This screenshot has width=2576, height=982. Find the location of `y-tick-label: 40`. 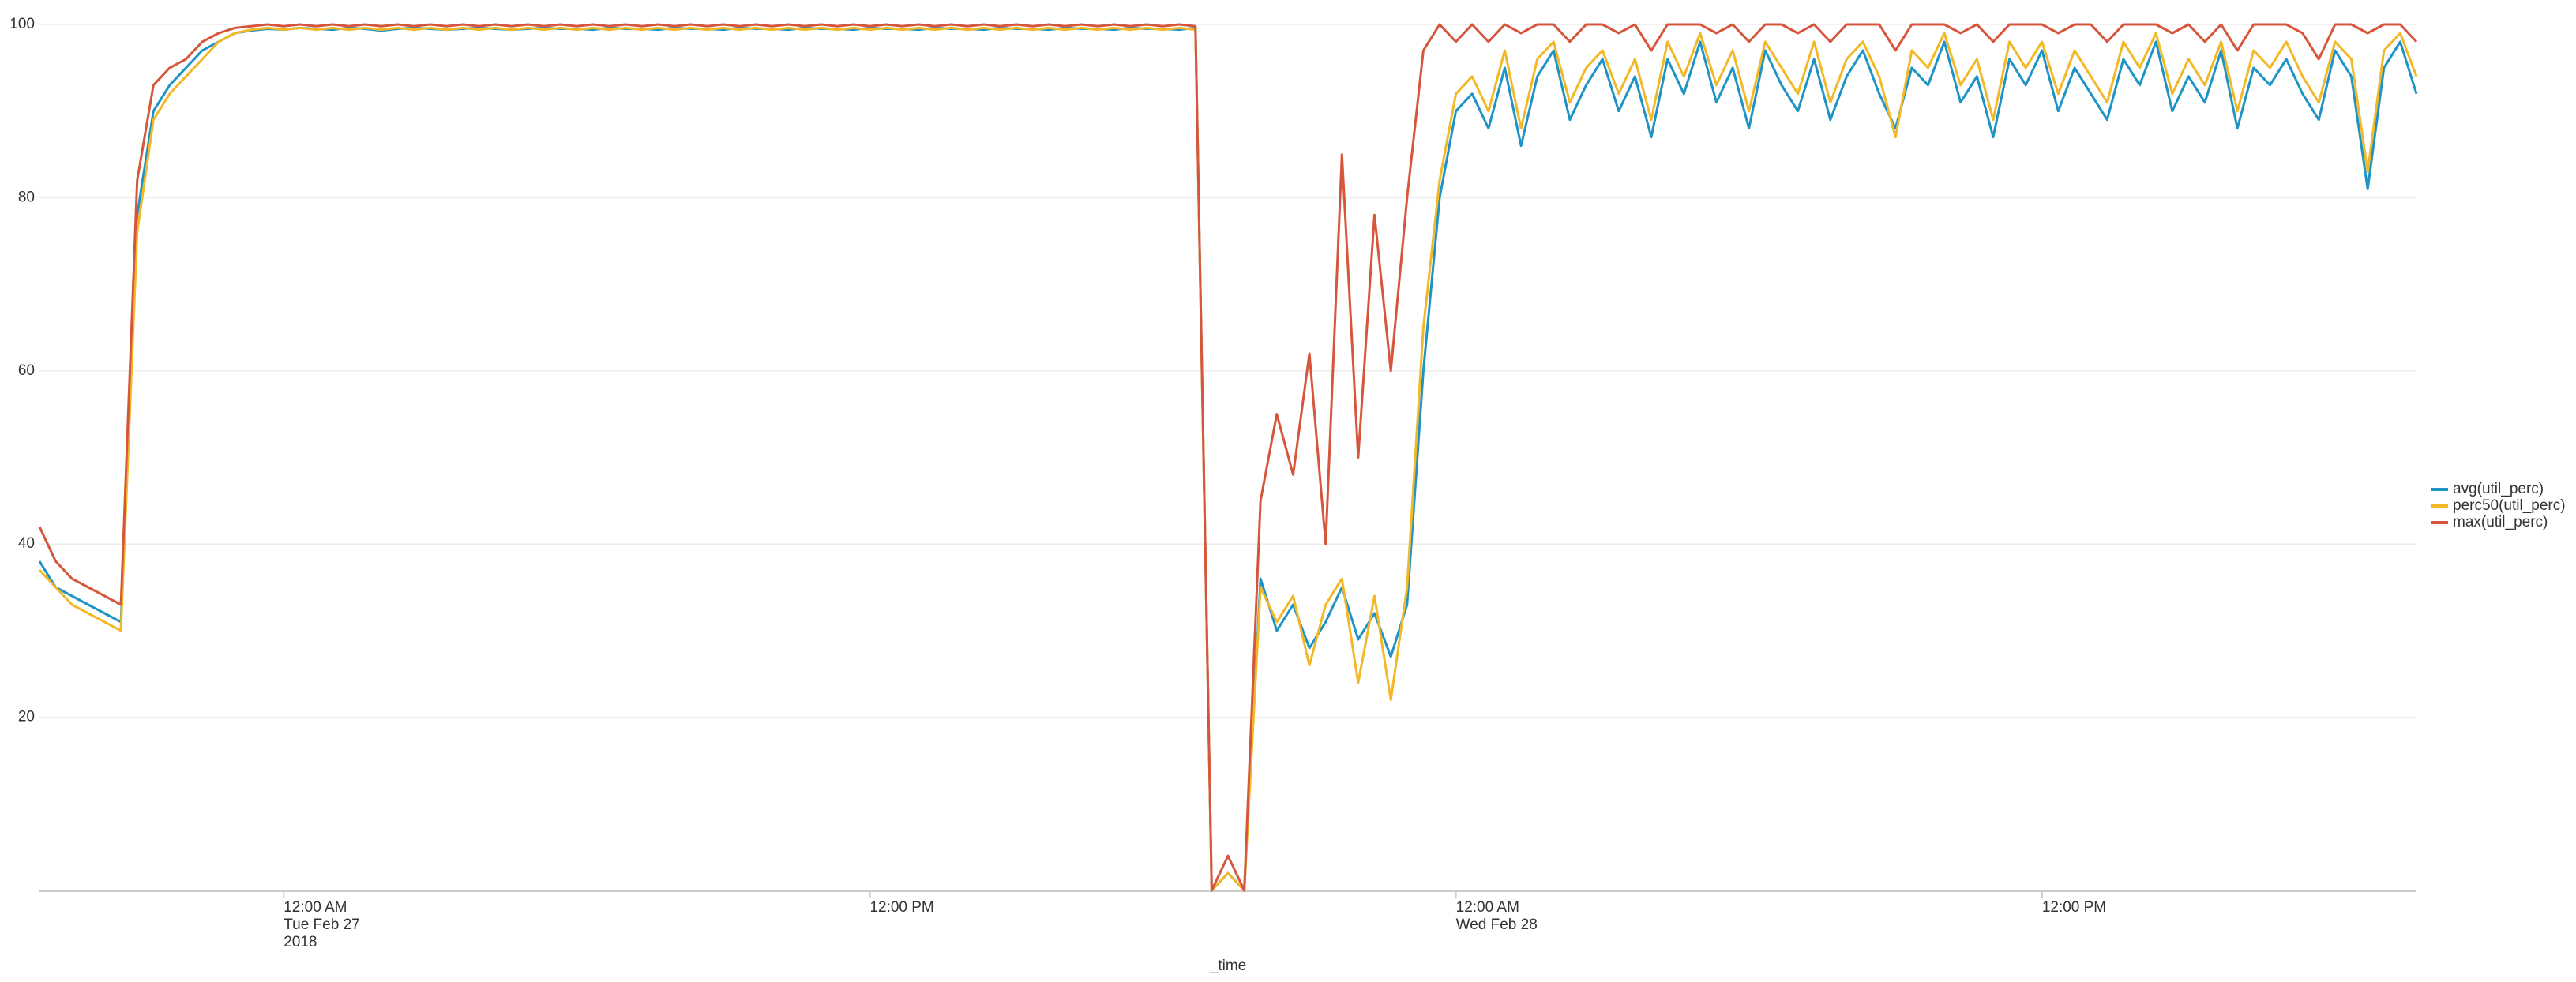

y-tick-label: 40 is located at coordinates (26, 543).